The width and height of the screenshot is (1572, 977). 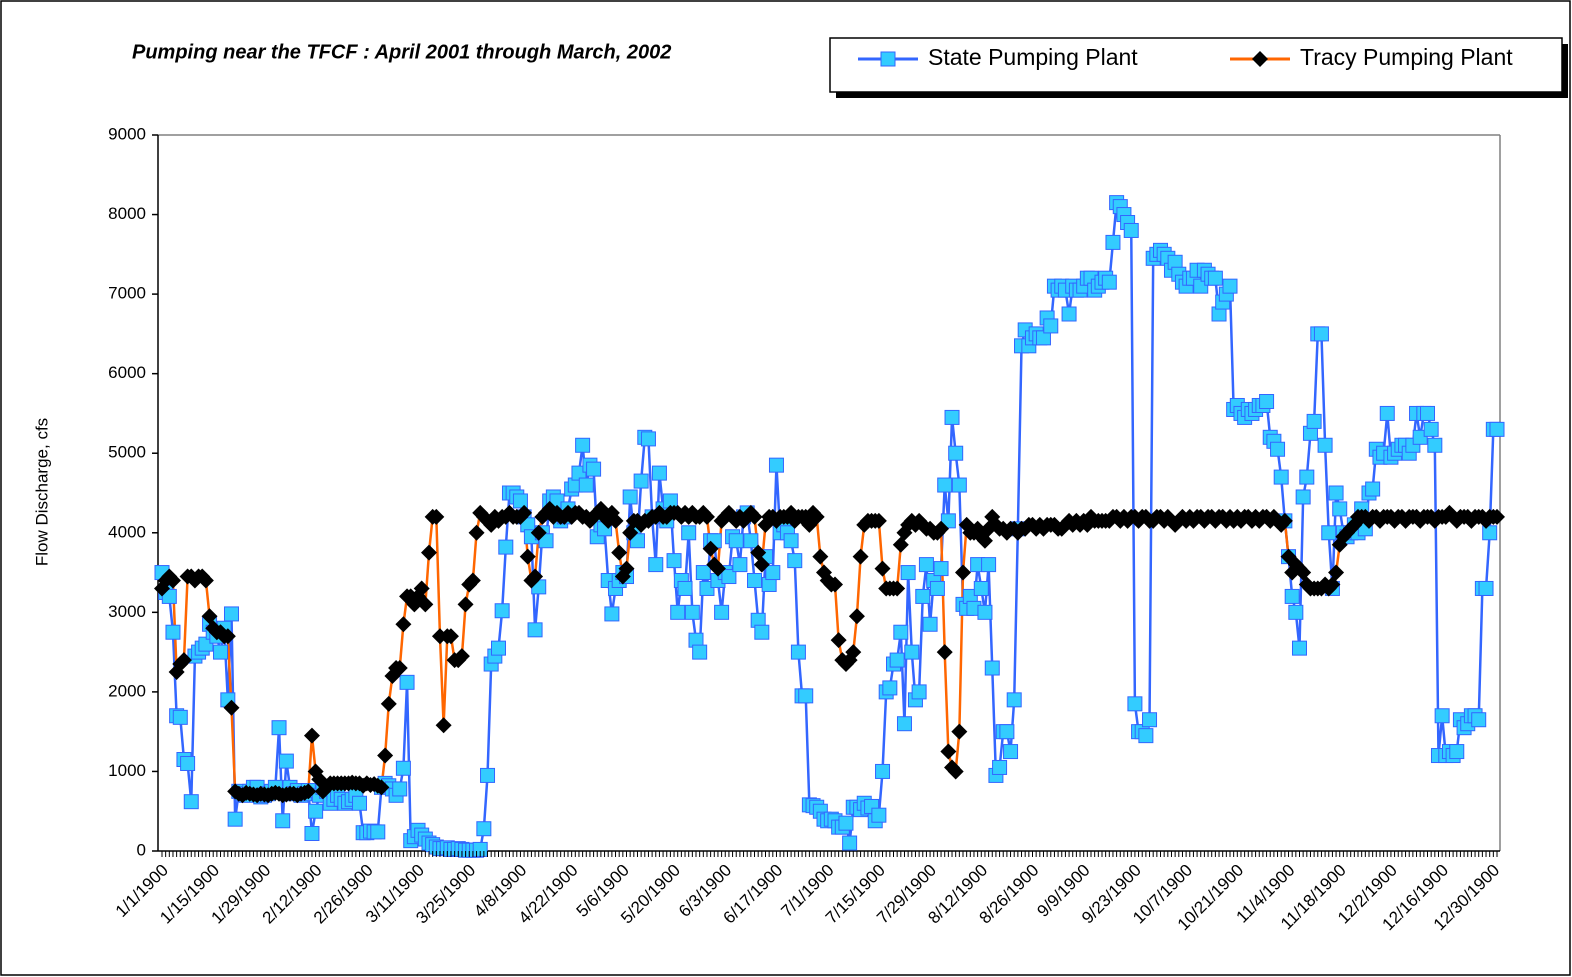 What do you see at coordinates (127, 611) in the screenshot?
I see `y-tick-label: 3000` at bounding box center [127, 611].